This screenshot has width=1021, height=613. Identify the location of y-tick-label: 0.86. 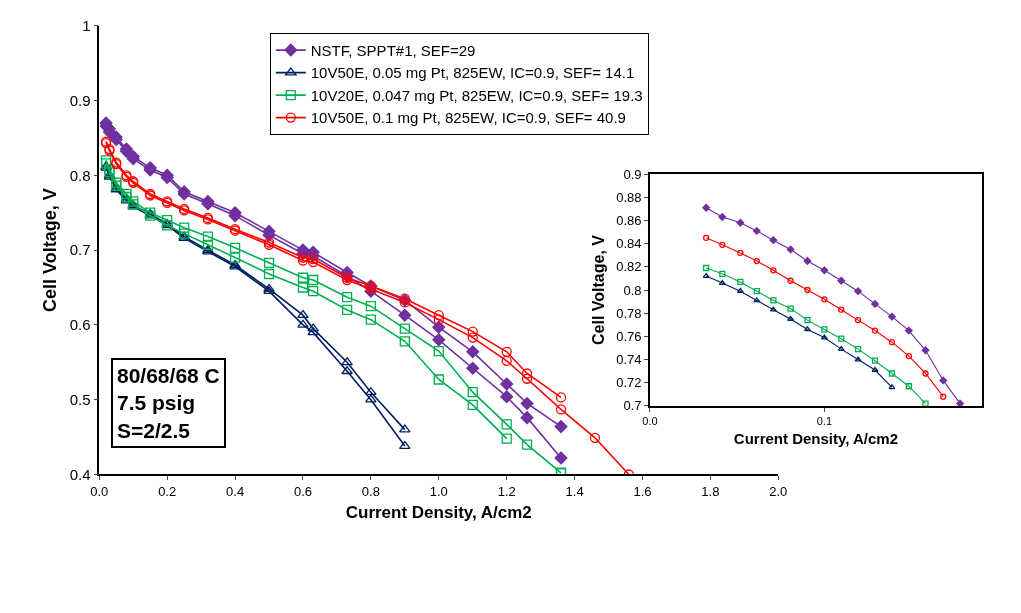
(629, 221).